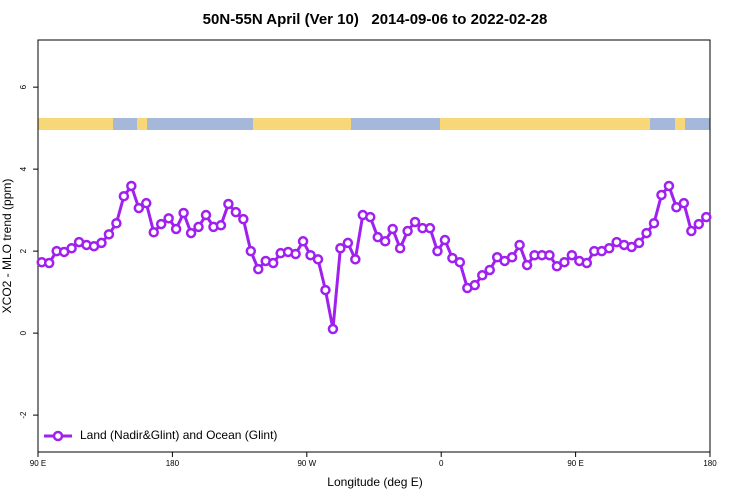 The height and width of the screenshot is (500, 750). Describe the element at coordinates (374, 124) in the screenshot. I see `surface-strip` at that location.